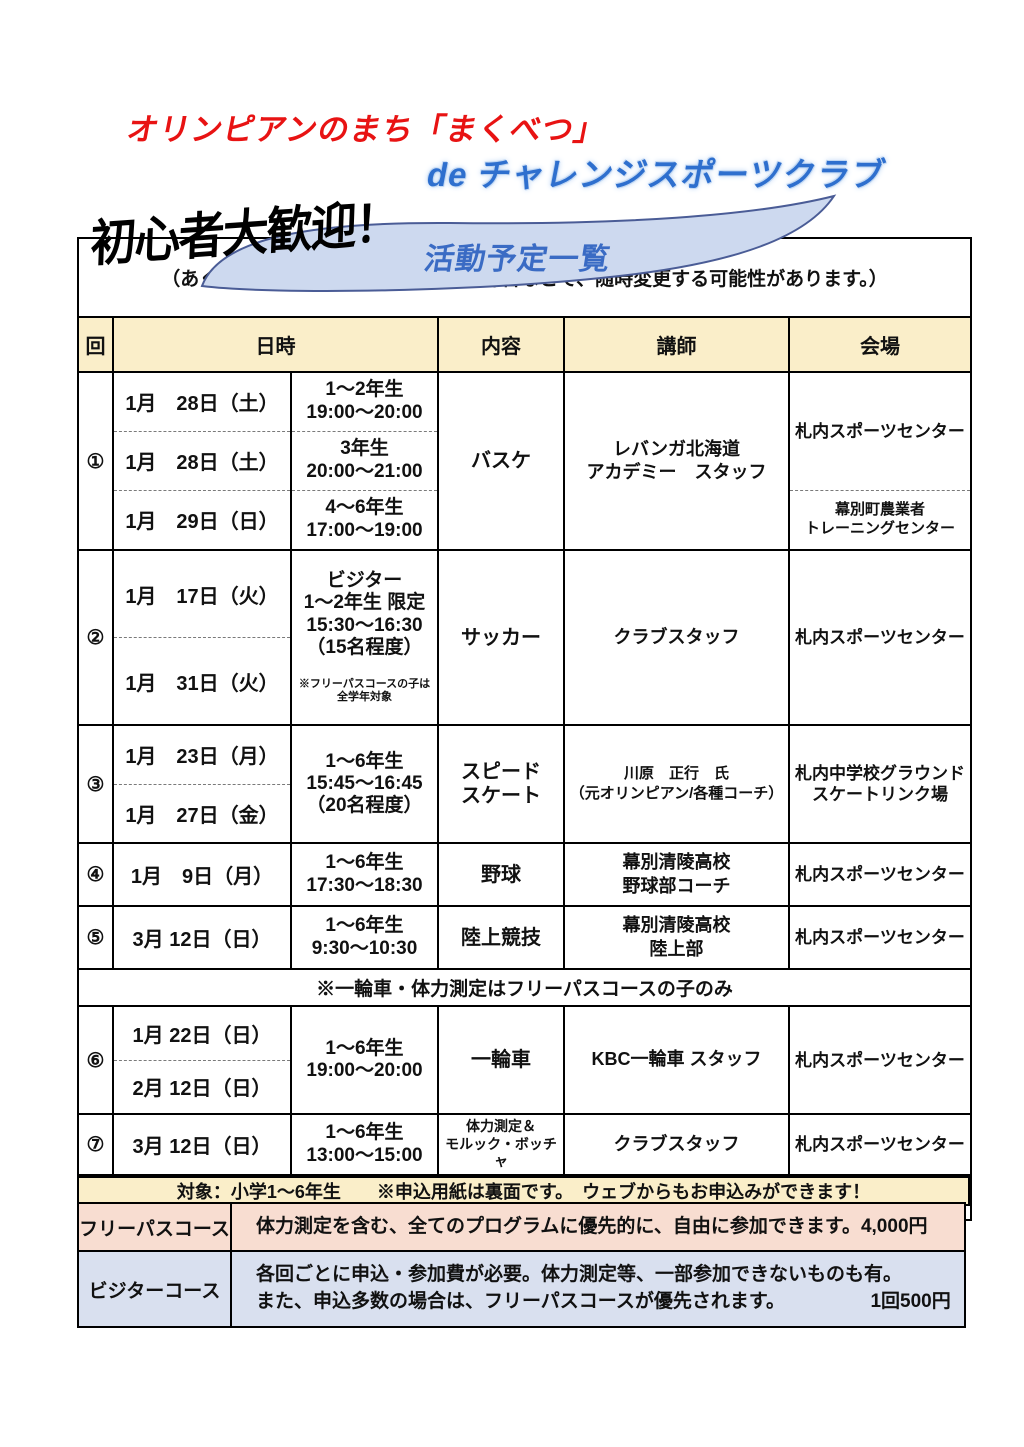 Image resolution: width=1024 pixels, height=1447 pixels. I want to click on table-row: 1月 27日（金）, so click(524, 814).